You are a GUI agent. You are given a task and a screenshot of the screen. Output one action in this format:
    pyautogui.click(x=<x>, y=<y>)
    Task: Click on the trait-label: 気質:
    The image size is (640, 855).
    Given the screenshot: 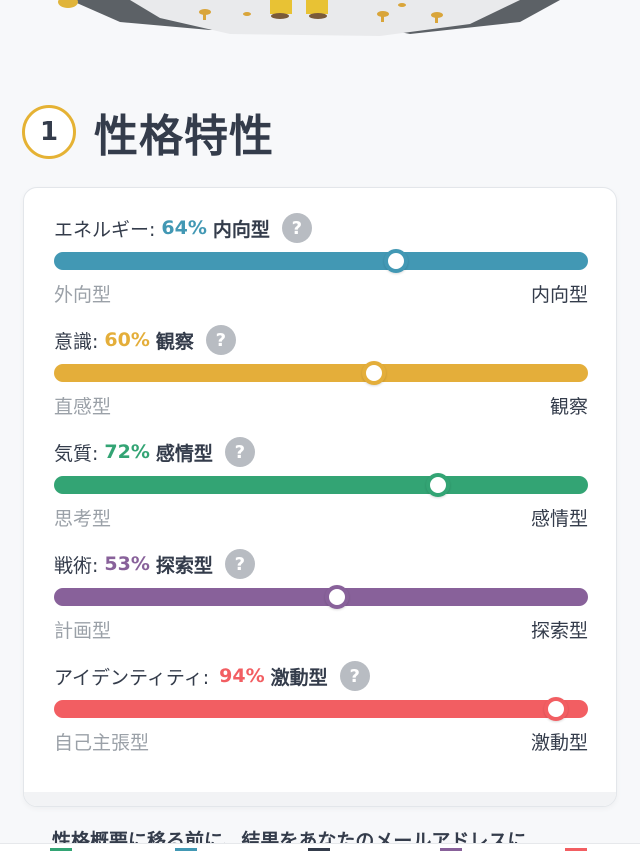 What is the action you would take?
    pyautogui.click(x=76, y=453)
    